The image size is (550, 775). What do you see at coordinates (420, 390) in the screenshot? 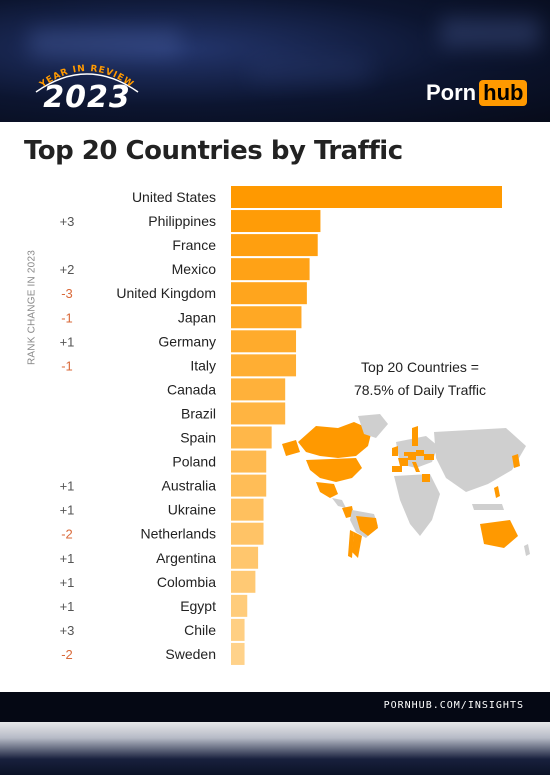
I see `traffic-note-line2: 78.5% of Daily Traffic` at bounding box center [420, 390].